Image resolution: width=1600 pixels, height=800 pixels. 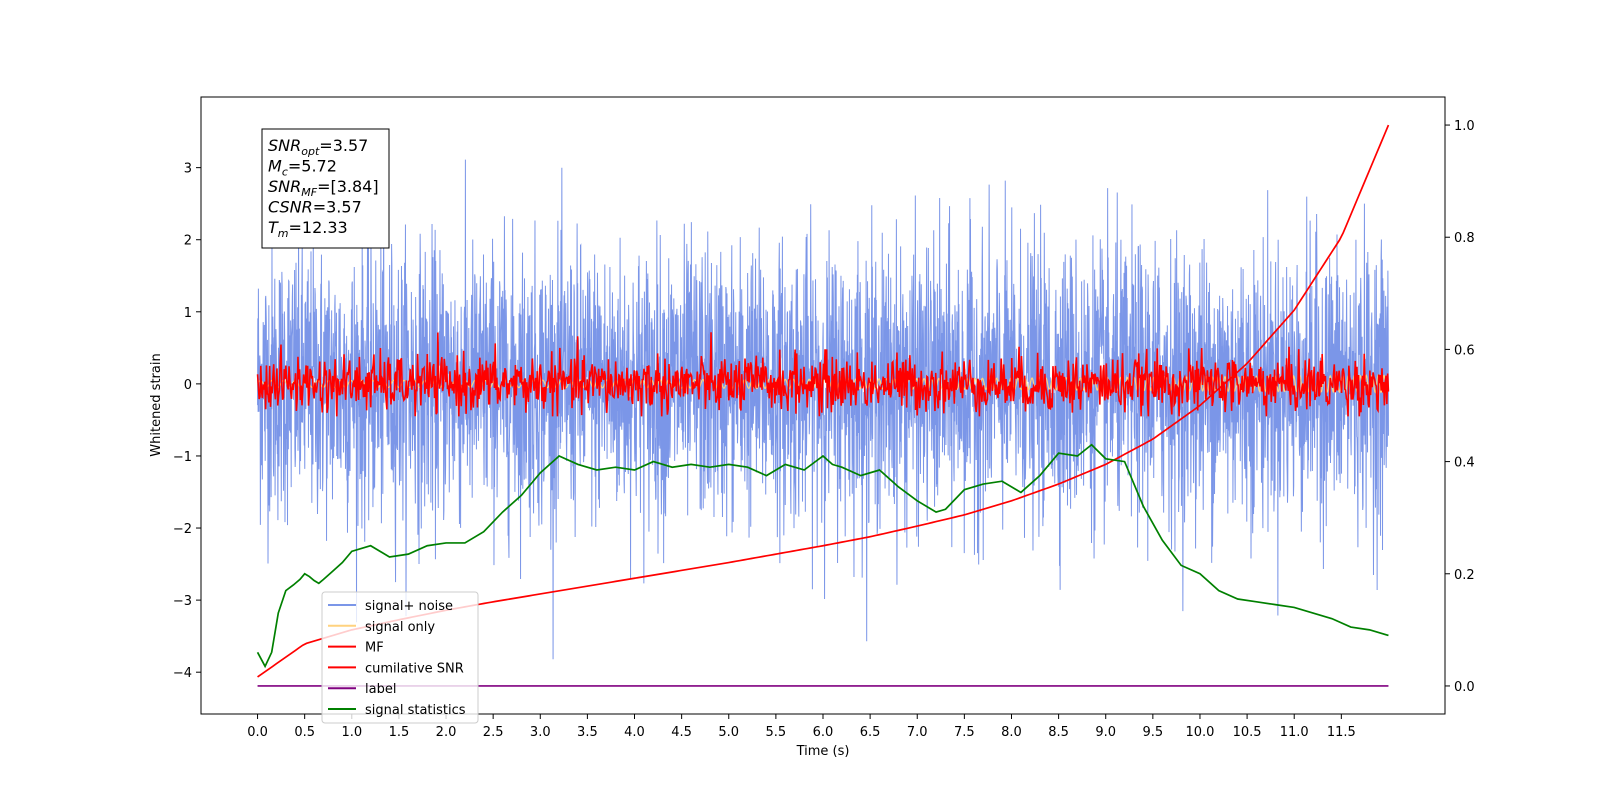 What do you see at coordinates (302, 168) in the screenshot?
I see `info-line: Mc=5.72` at bounding box center [302, 168].